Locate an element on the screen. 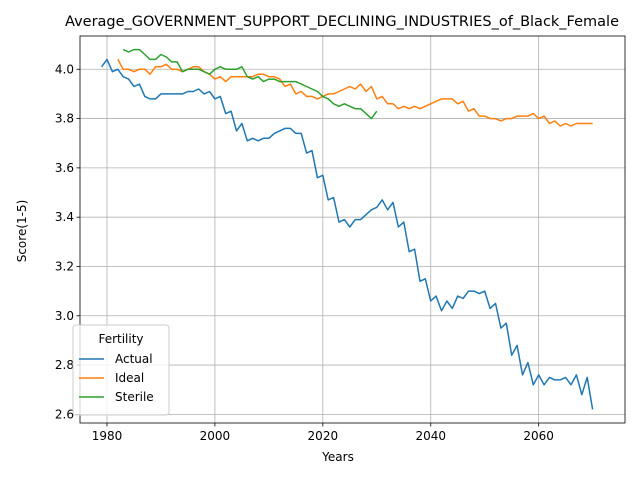 The image size is (640, 480). x-axis-title: Years is located at coordinates (337, 457).